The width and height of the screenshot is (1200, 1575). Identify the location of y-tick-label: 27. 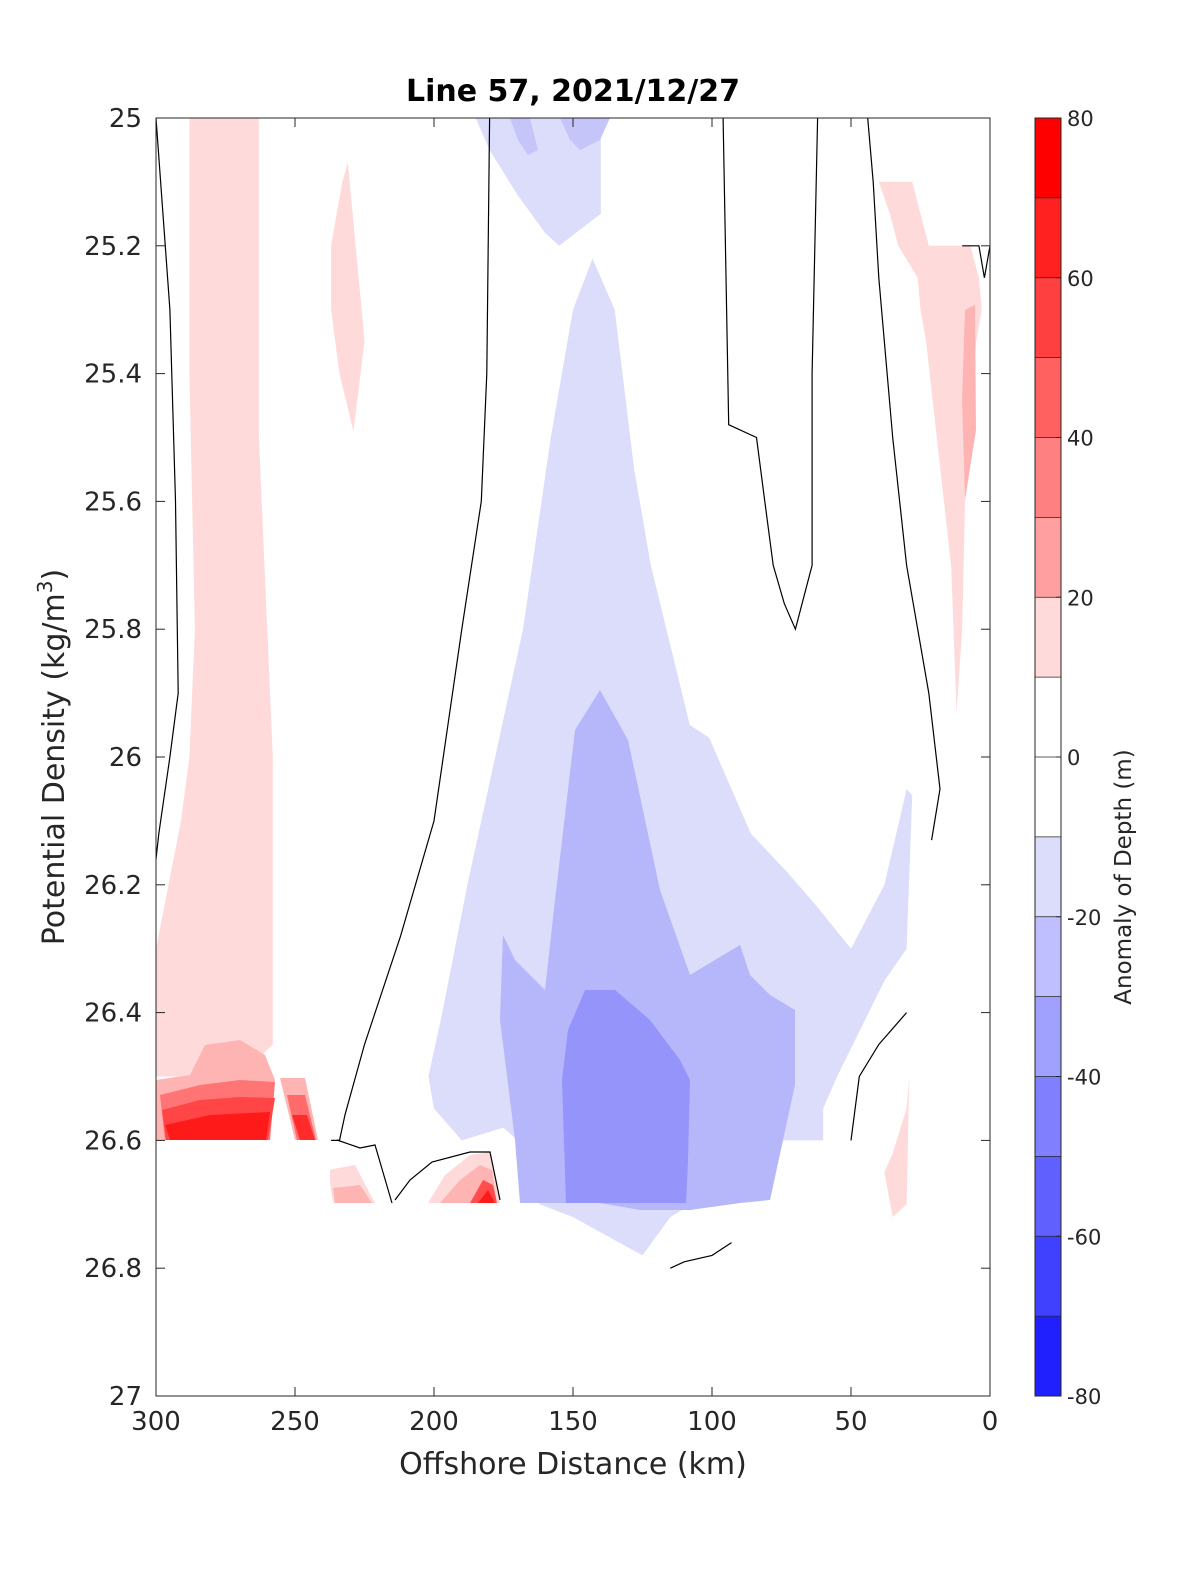
(125, 1397).